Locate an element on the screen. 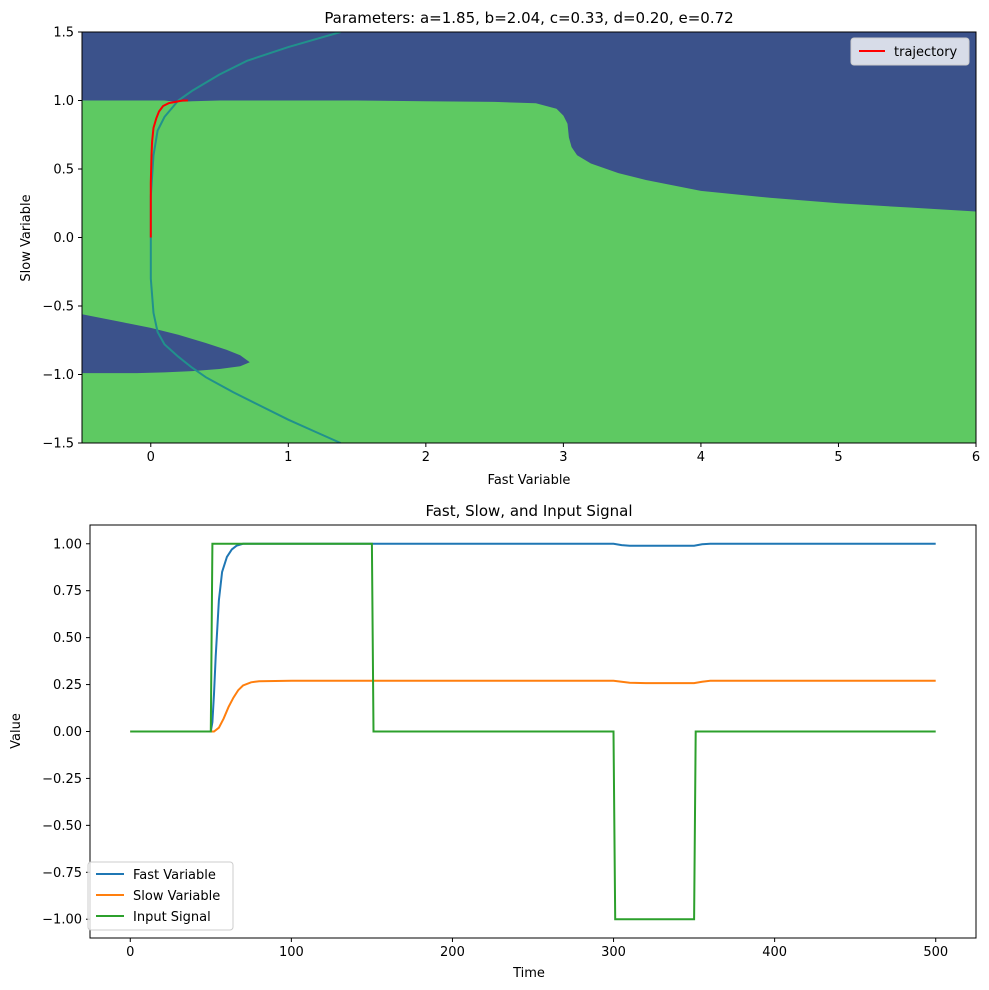 The height and width of the screenshot is (990, 989). phase-plane-legend: trajectory is located at coordinates (910, 51).